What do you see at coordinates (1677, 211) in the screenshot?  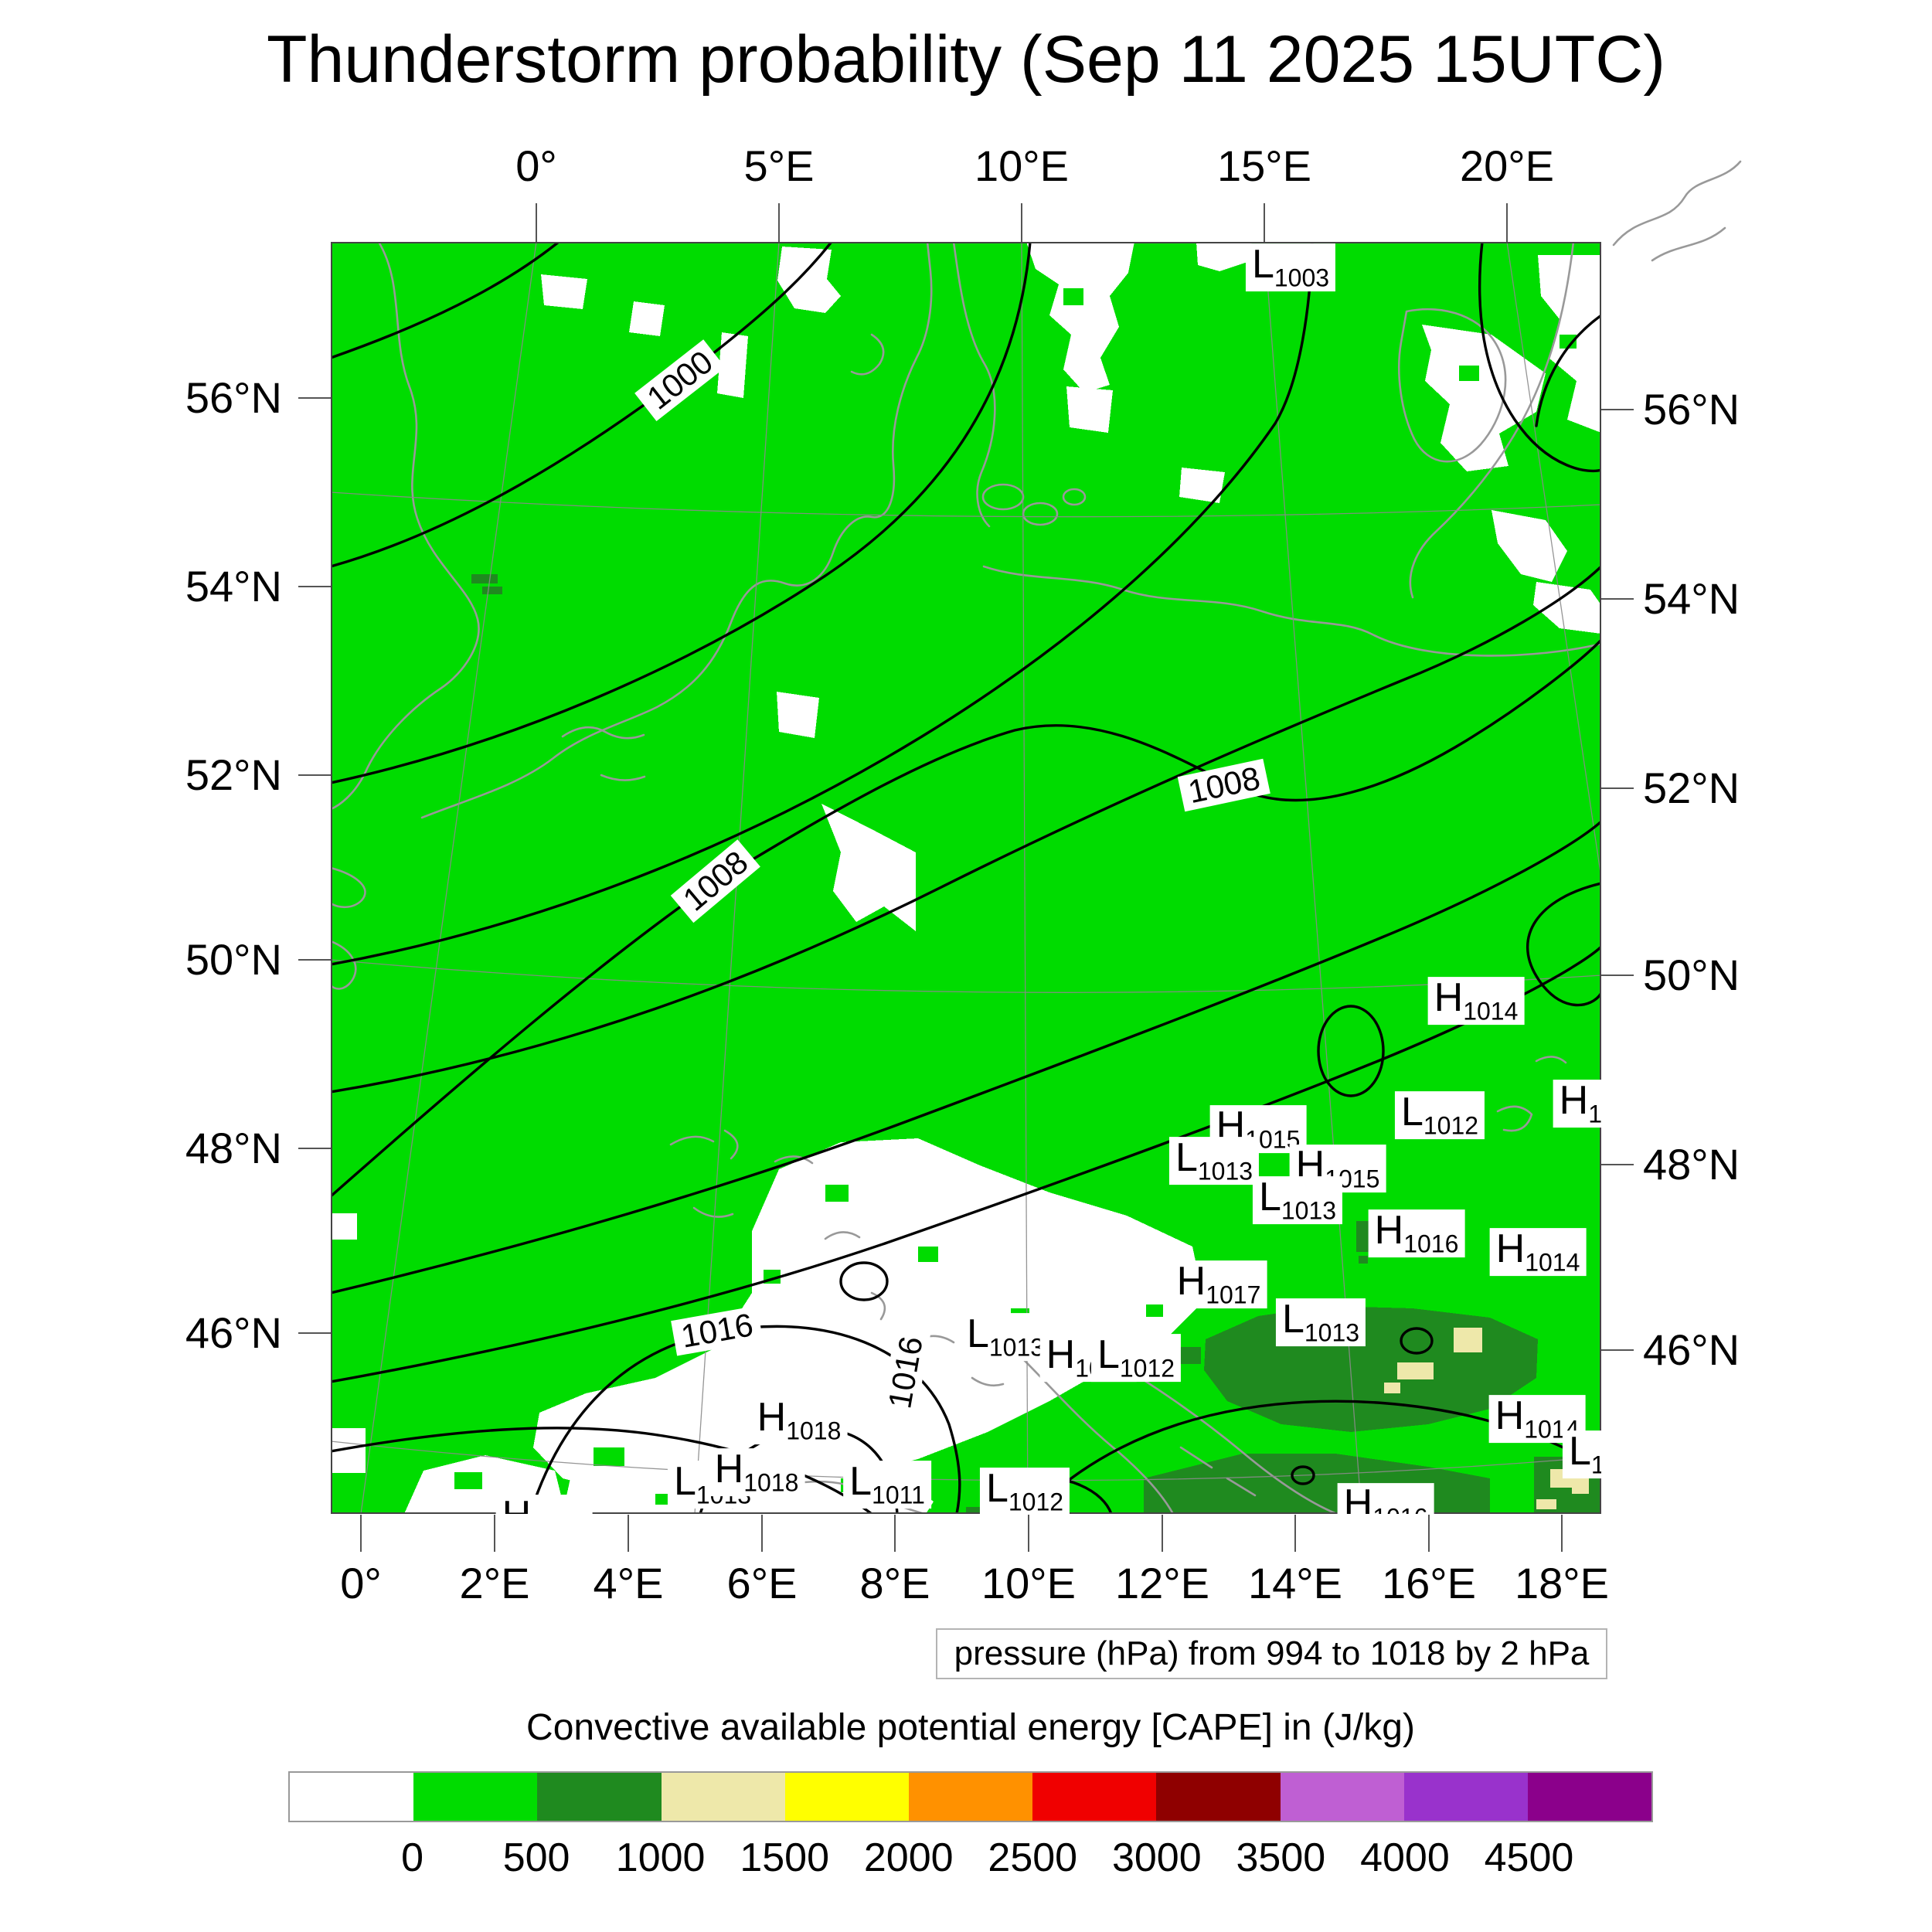 I see `outside-coast-fragment` at bounding box center [1677, 211].